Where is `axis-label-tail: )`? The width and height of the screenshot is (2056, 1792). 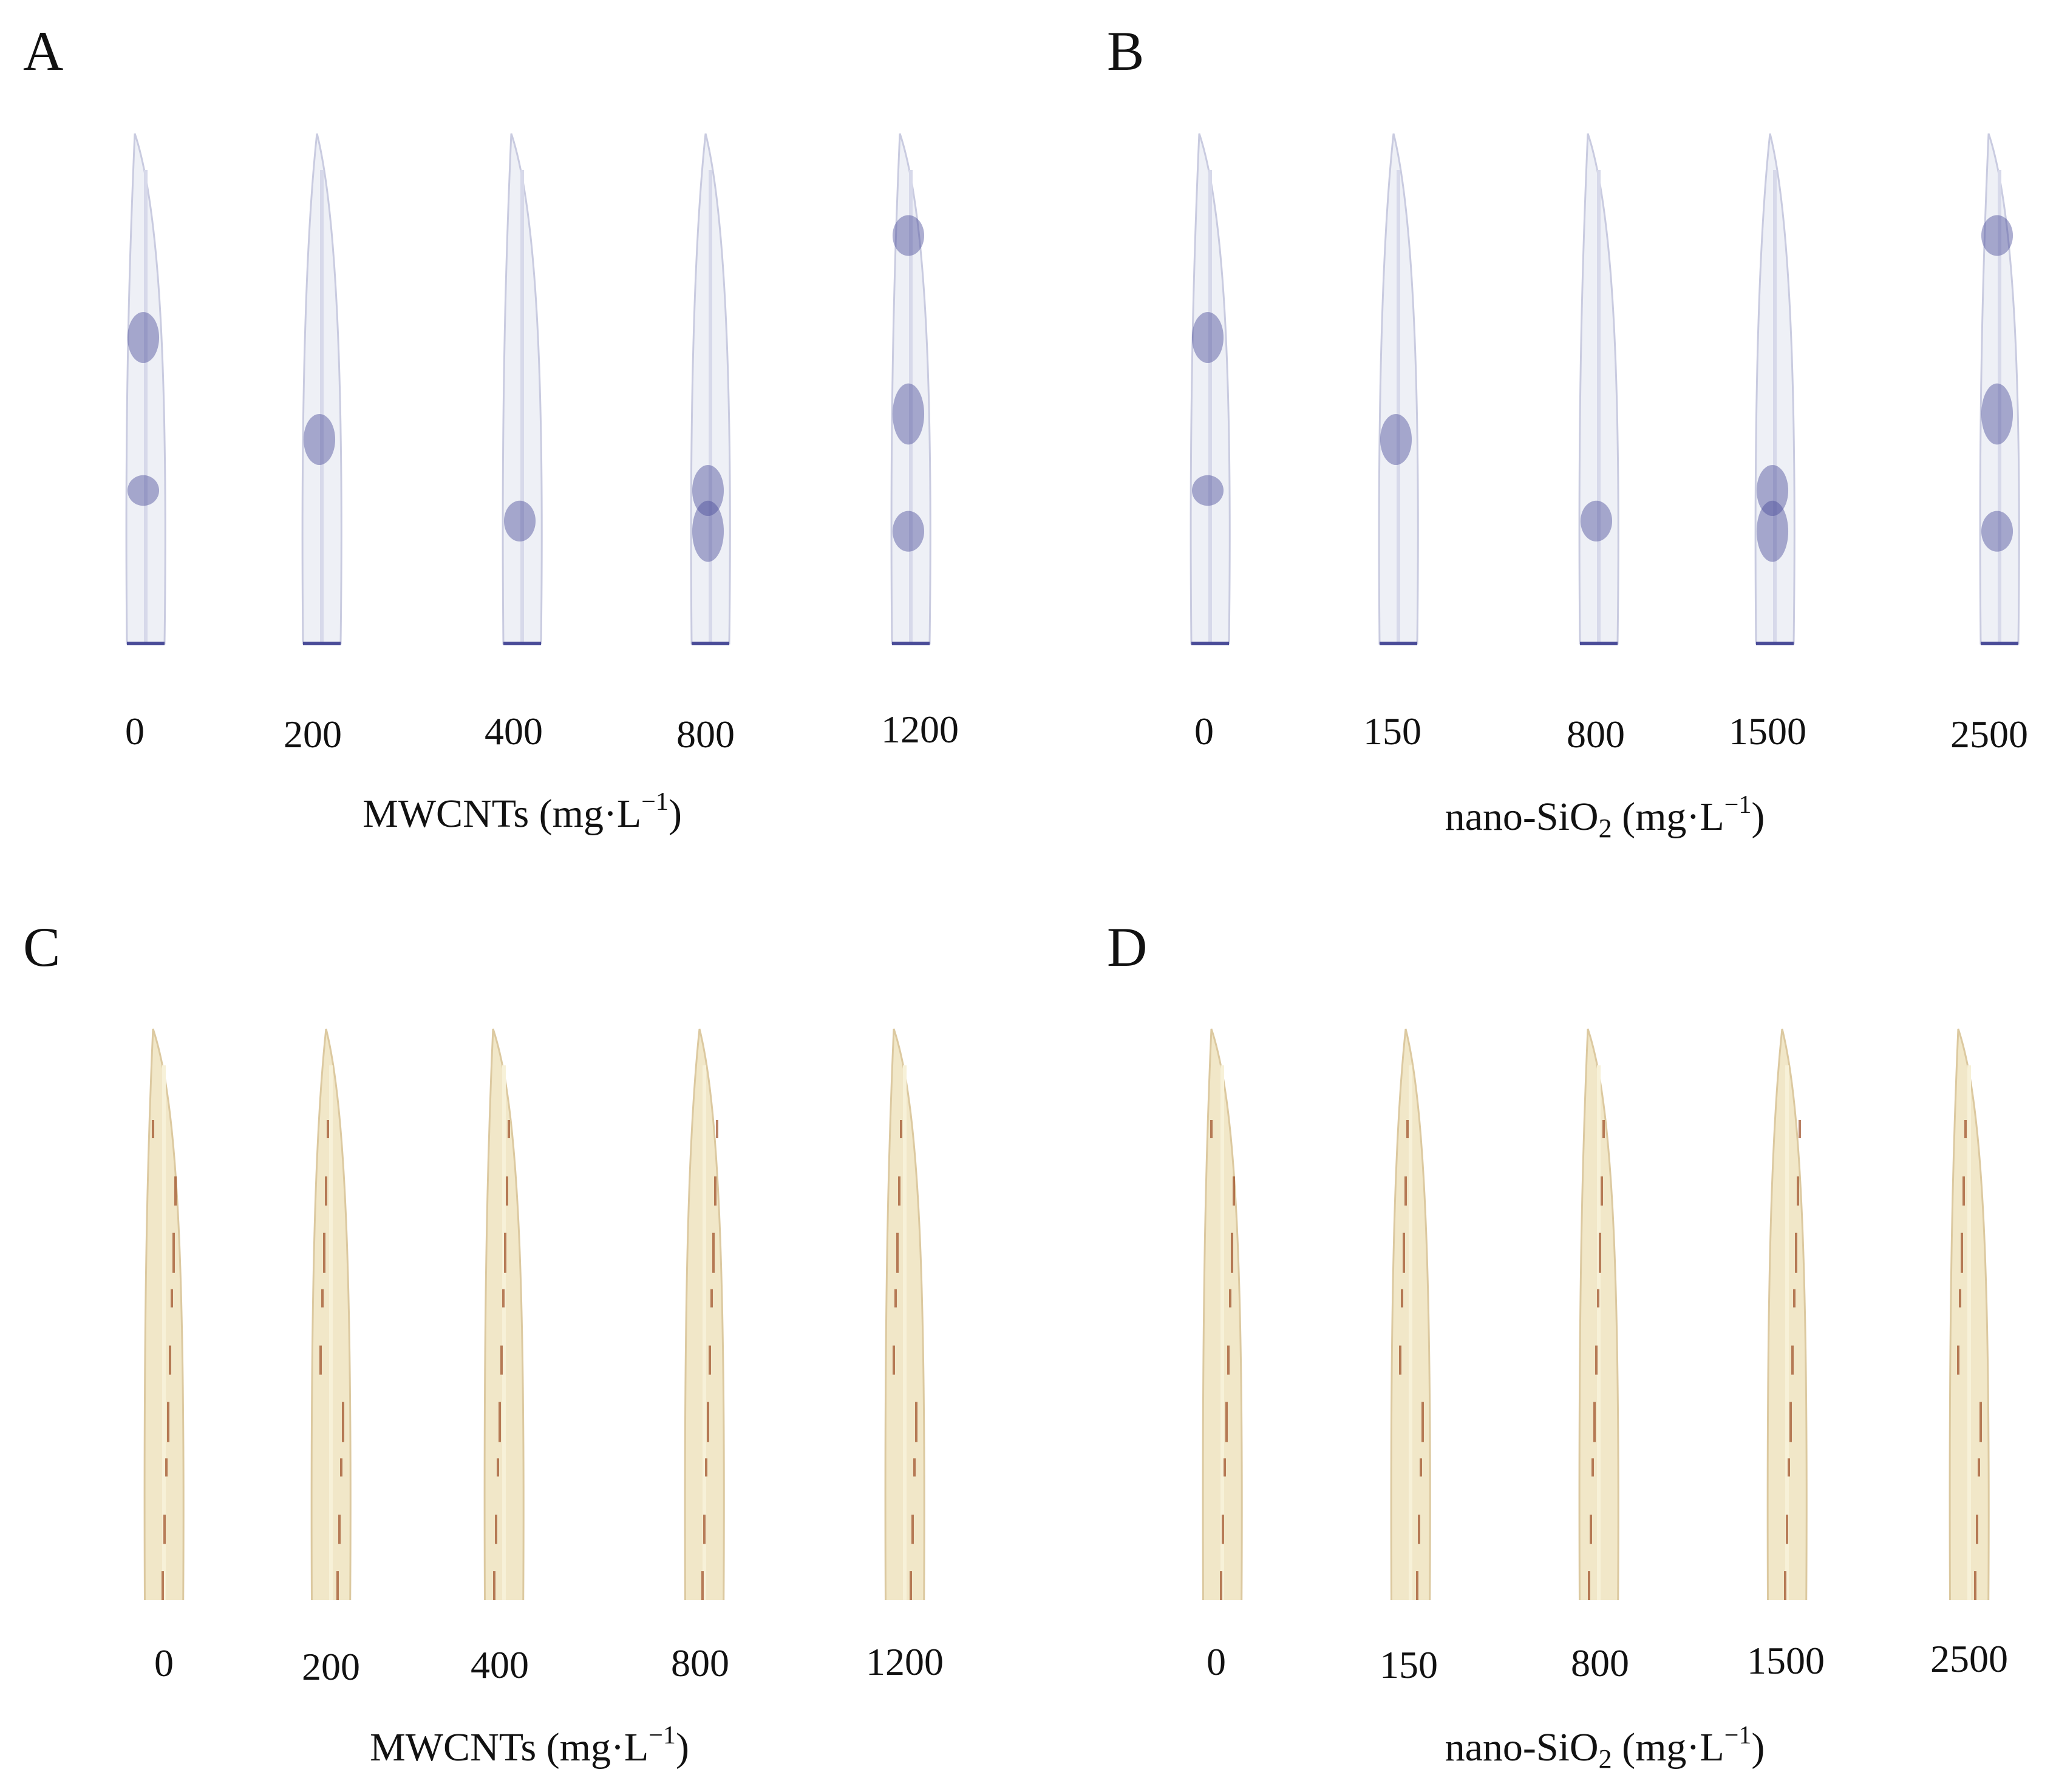
axis-label-tail: ) is located at coordinates (675, 814).